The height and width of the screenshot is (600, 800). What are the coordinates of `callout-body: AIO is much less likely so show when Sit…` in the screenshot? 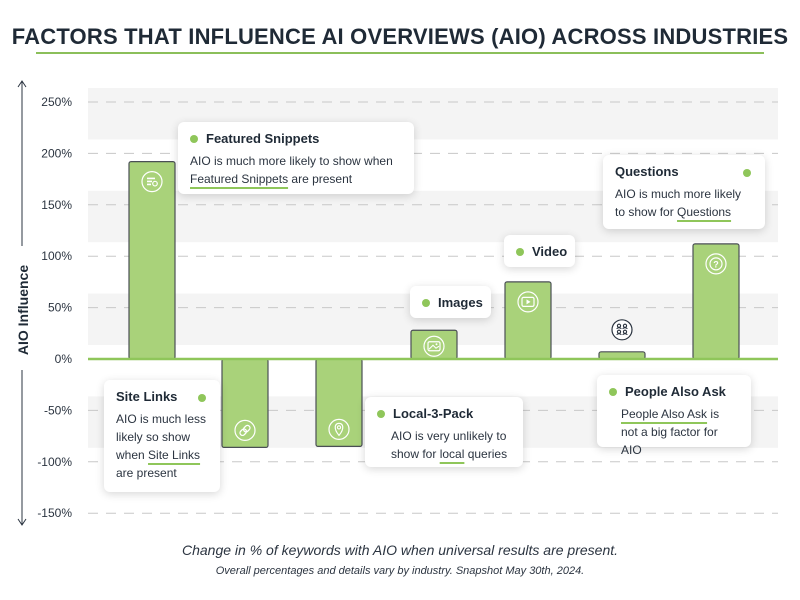 It's located at (162, 446).